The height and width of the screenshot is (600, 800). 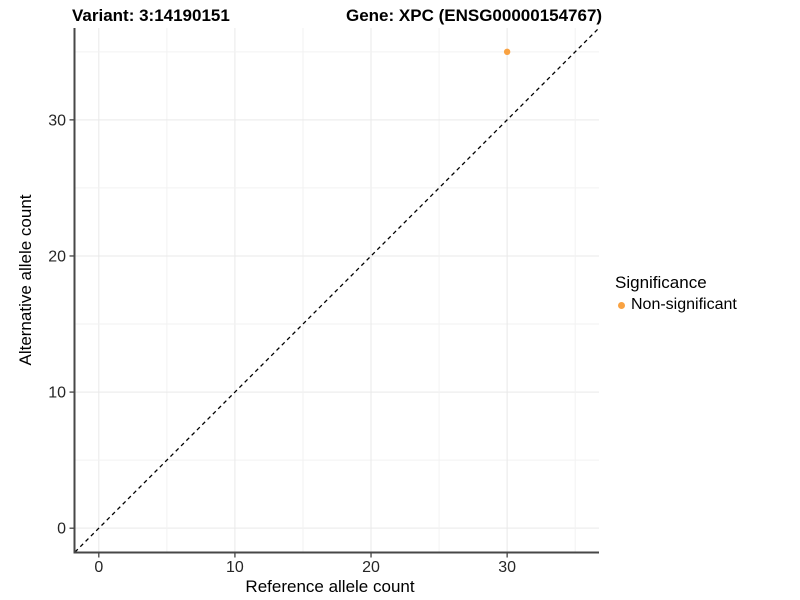 What do you see at coordinates (621, 305) in the screenshot?
I see `legend-point-icon` at bounding box center [621, 305].